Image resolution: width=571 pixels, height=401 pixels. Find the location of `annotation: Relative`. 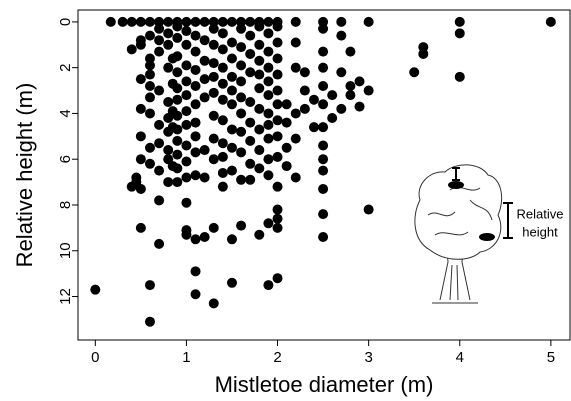

annotation: Relative is located at coordinates (540, 213).